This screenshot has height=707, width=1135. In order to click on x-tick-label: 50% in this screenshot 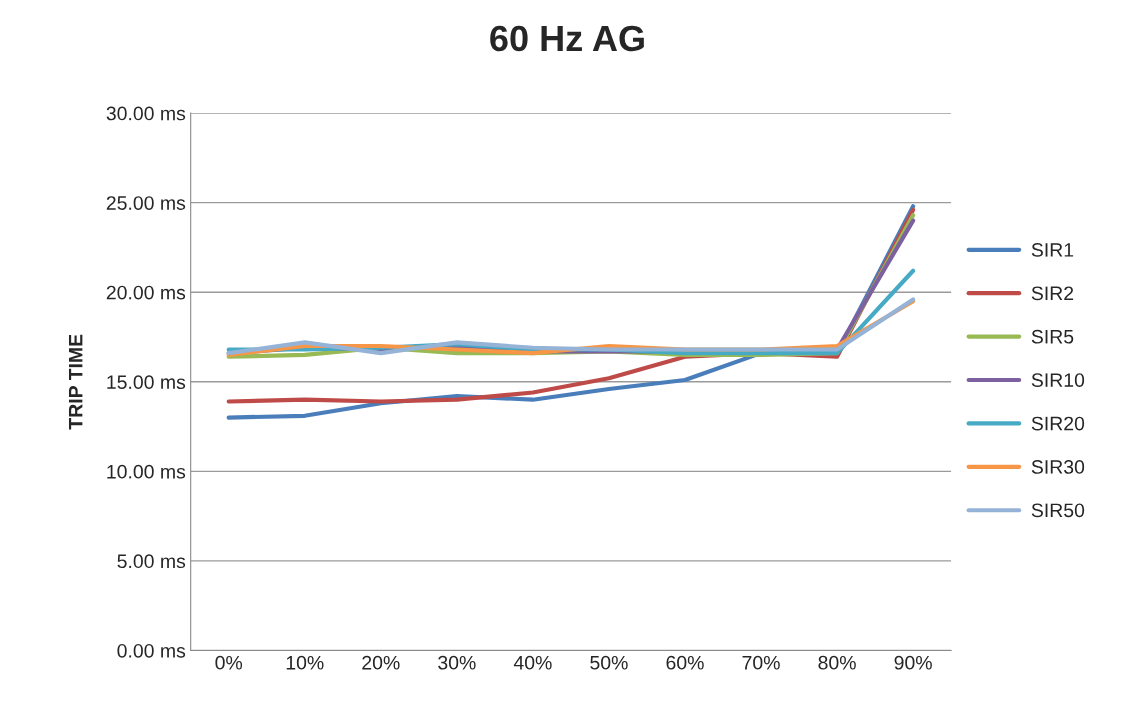, I will do `click(609, 662)`.